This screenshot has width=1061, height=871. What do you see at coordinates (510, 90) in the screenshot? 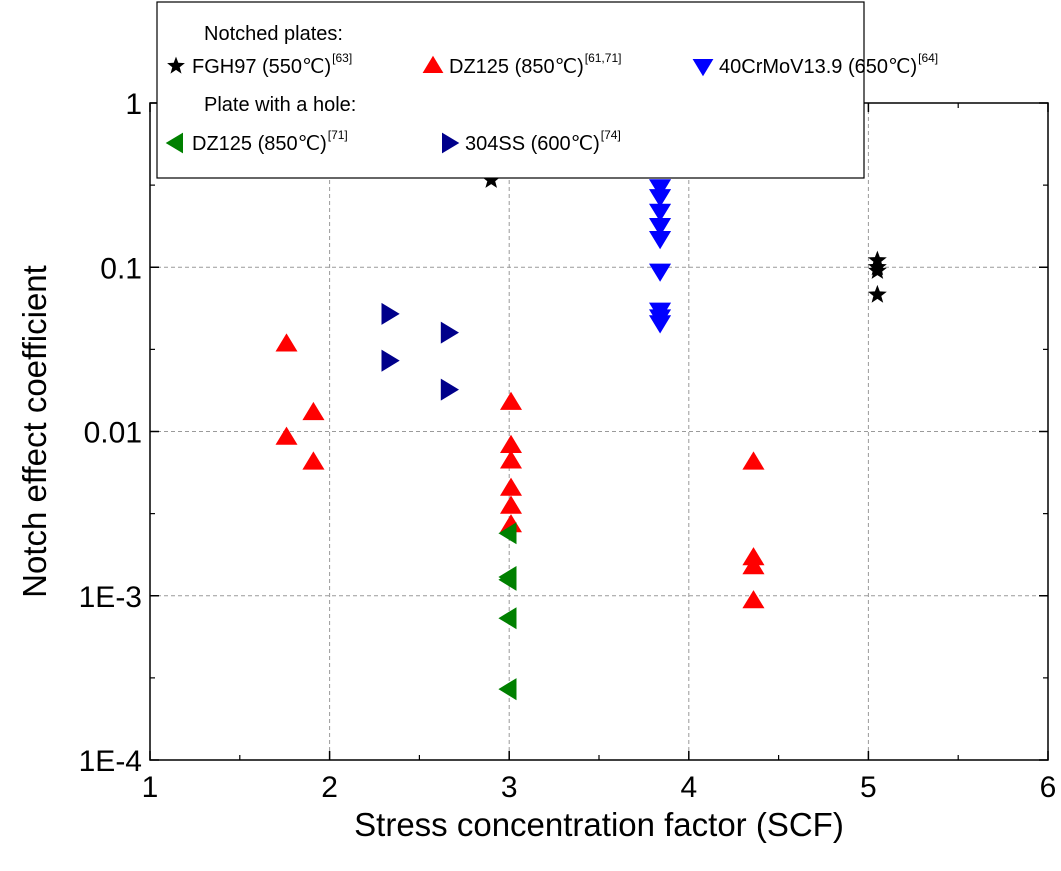
I see `legend-box` at bounding box center [510, 90].